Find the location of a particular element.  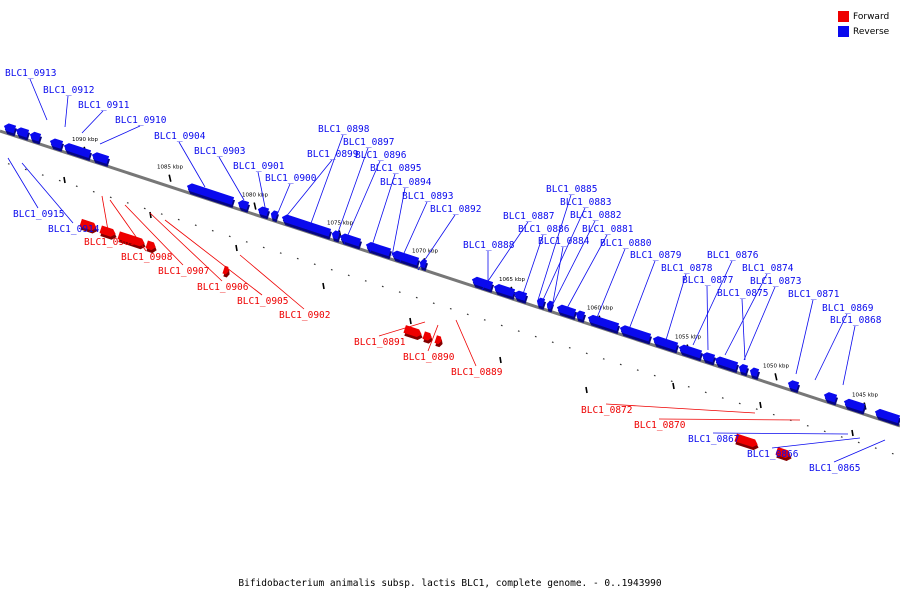

gene-label: BLC1_0911 is located at coordinates (104, 105).